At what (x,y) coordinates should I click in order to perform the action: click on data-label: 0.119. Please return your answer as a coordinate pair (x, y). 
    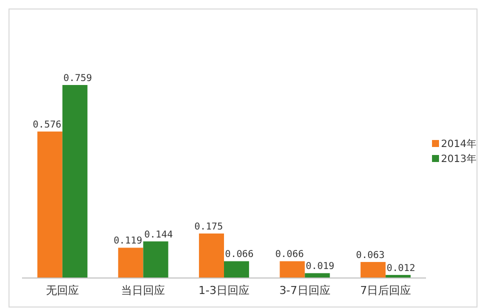
    Looking at the image, I should click on (128, 241).